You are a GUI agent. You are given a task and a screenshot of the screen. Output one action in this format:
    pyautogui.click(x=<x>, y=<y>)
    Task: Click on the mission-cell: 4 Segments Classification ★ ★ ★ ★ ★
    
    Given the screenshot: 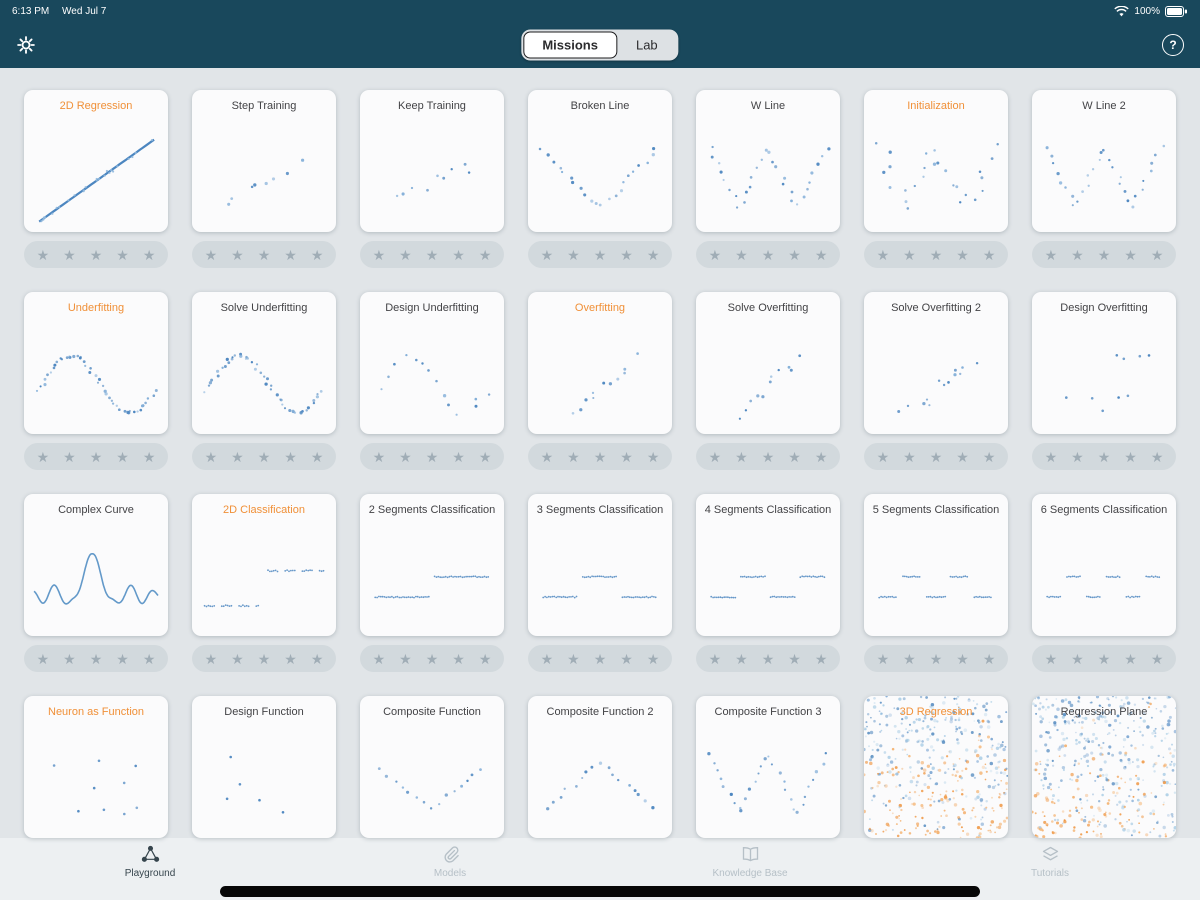 What is the action you would take?
    pyautogui.click(x=768, y=583)
    